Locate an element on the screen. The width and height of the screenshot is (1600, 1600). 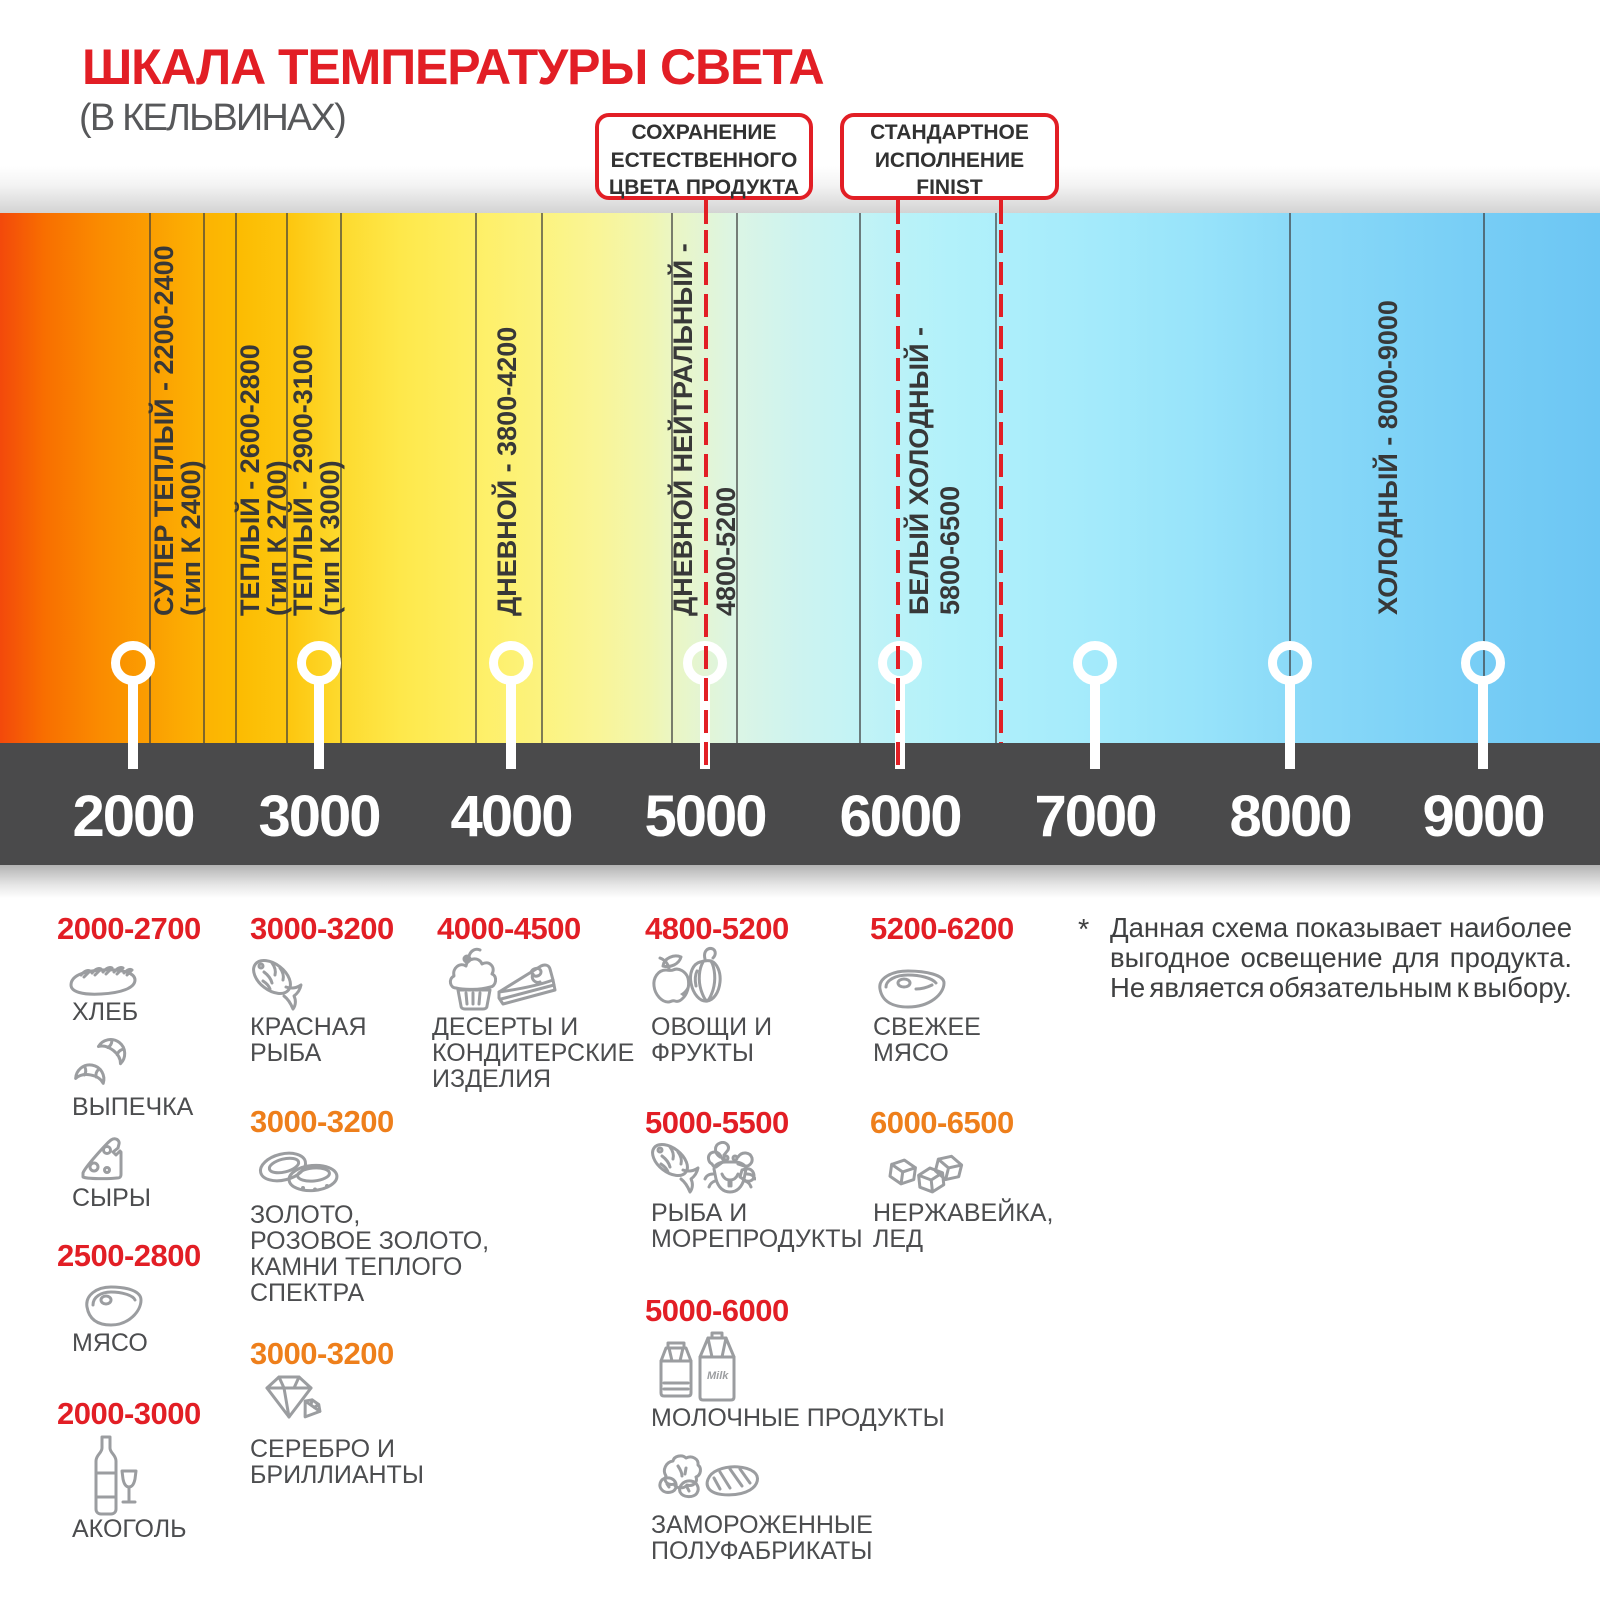
svg-text: Milk is located at coordinates (718, 1376).